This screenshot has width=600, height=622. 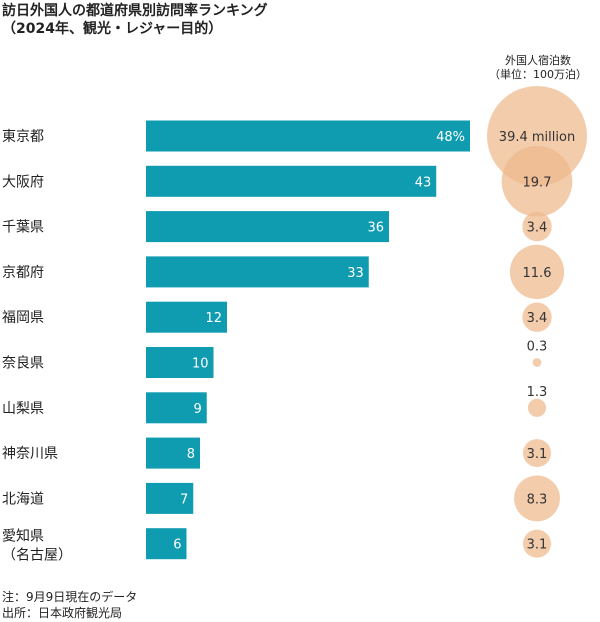 What do you see at coordinates (23, 536) in the screenshot?
I see `category-label-9: 愛知県` at bounding box center [23, 536].